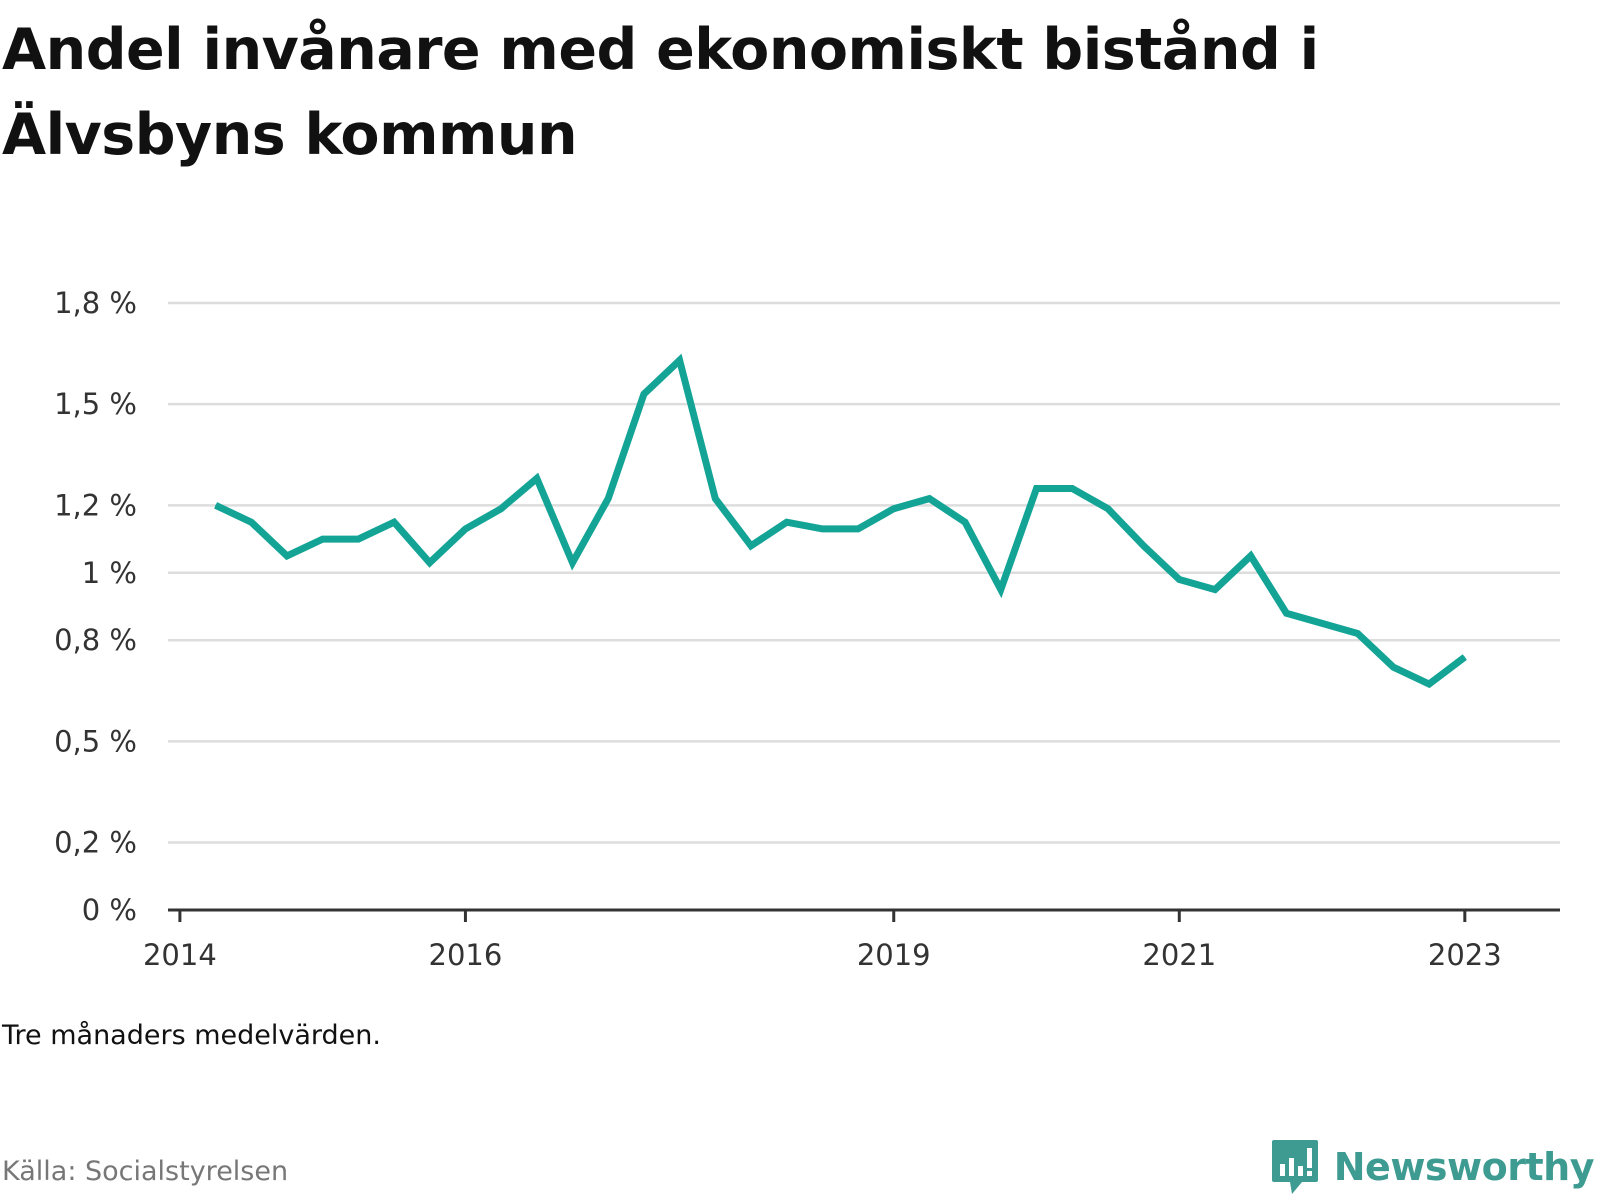  I want to click on chart-note: Tre månaders medelvärden., so click(191, 1035).